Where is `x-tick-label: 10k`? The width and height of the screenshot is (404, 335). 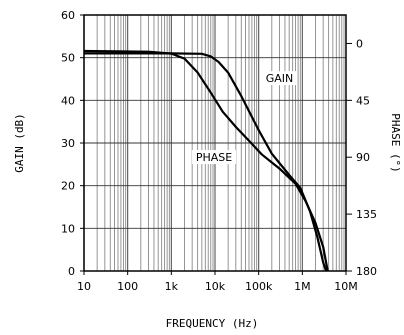 x-tick-label: 10k is located at coordinates (215, 286).